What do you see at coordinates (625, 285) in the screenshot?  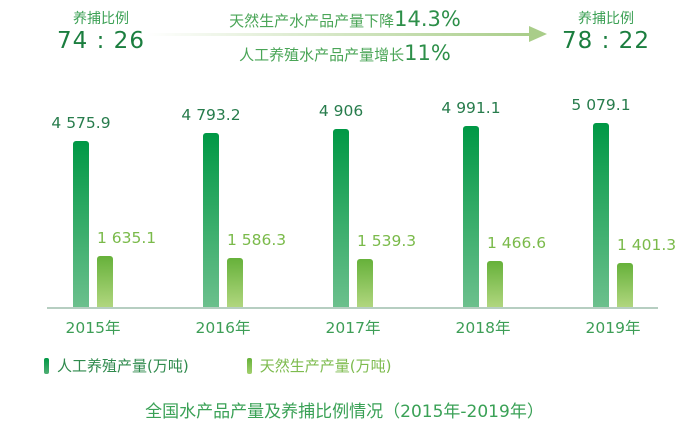 I see `bar-natural-2019年` at bounding box center [625, 285].